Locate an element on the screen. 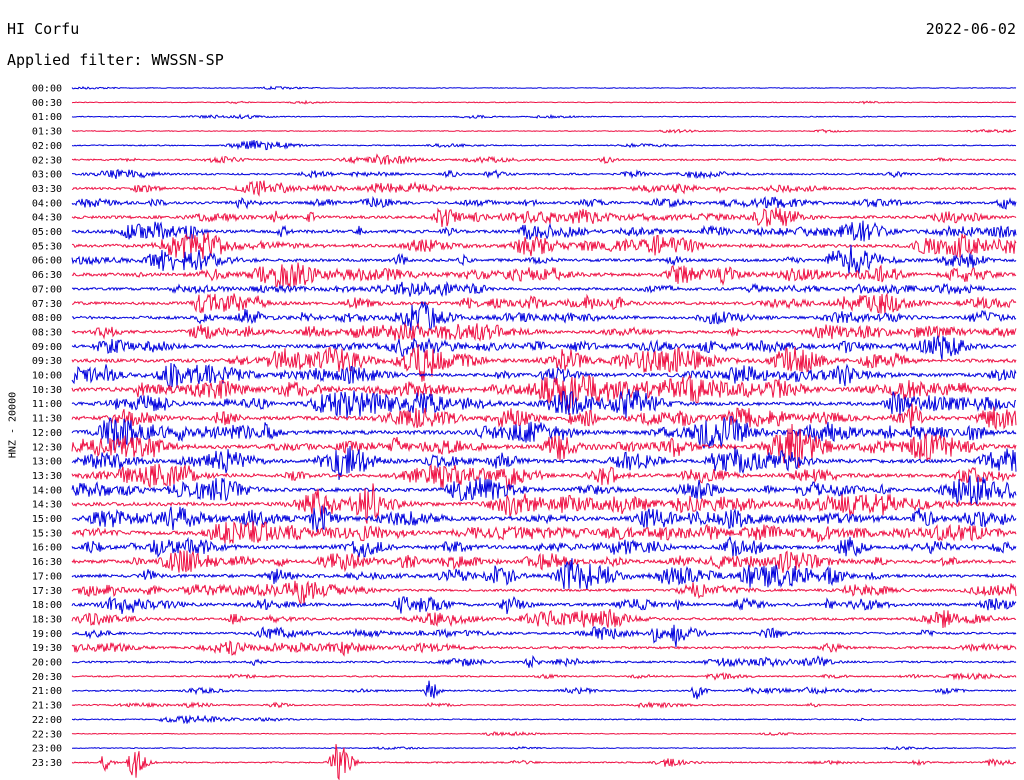 The image size is (1024, 780). row-time-label: 02:30 is located at coordinates (47, 160).